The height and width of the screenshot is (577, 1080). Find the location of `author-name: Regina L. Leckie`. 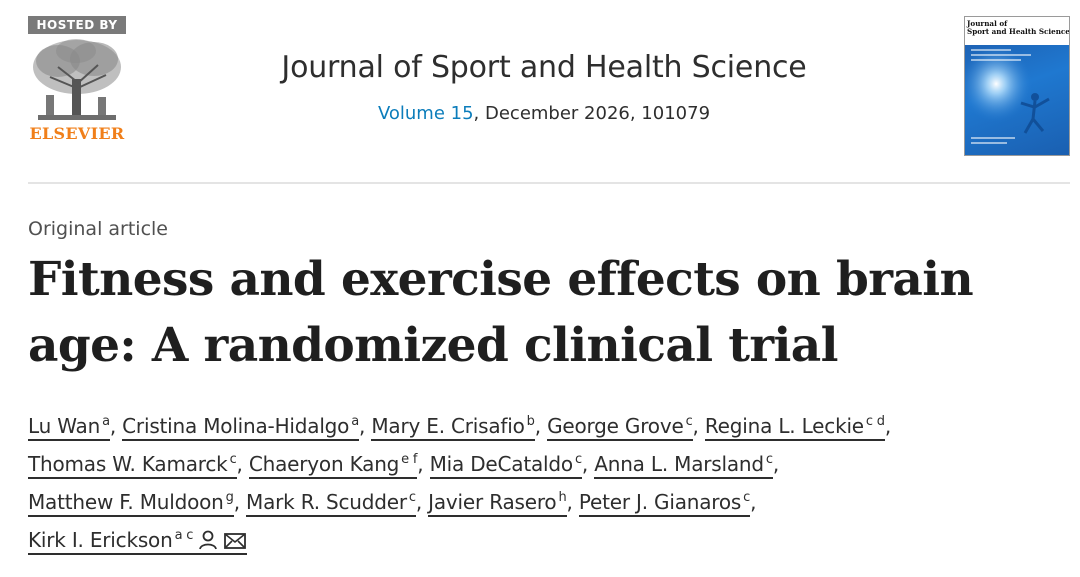

author-name: Regina L. Leckie is located at coordinates (784, 426).